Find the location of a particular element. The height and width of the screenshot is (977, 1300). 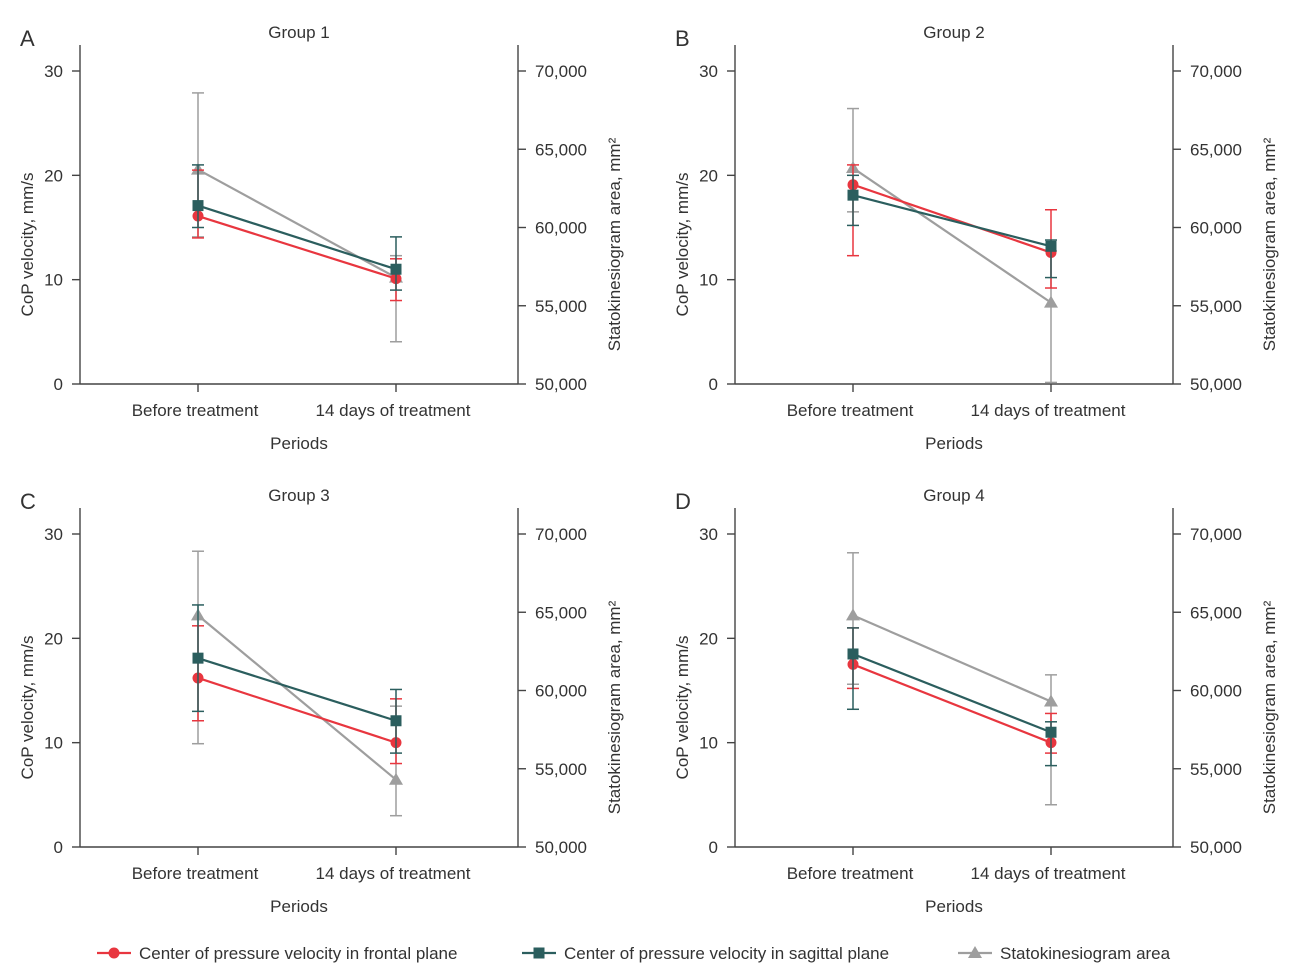

legend-marker-square is located at coordinates (539, 953).